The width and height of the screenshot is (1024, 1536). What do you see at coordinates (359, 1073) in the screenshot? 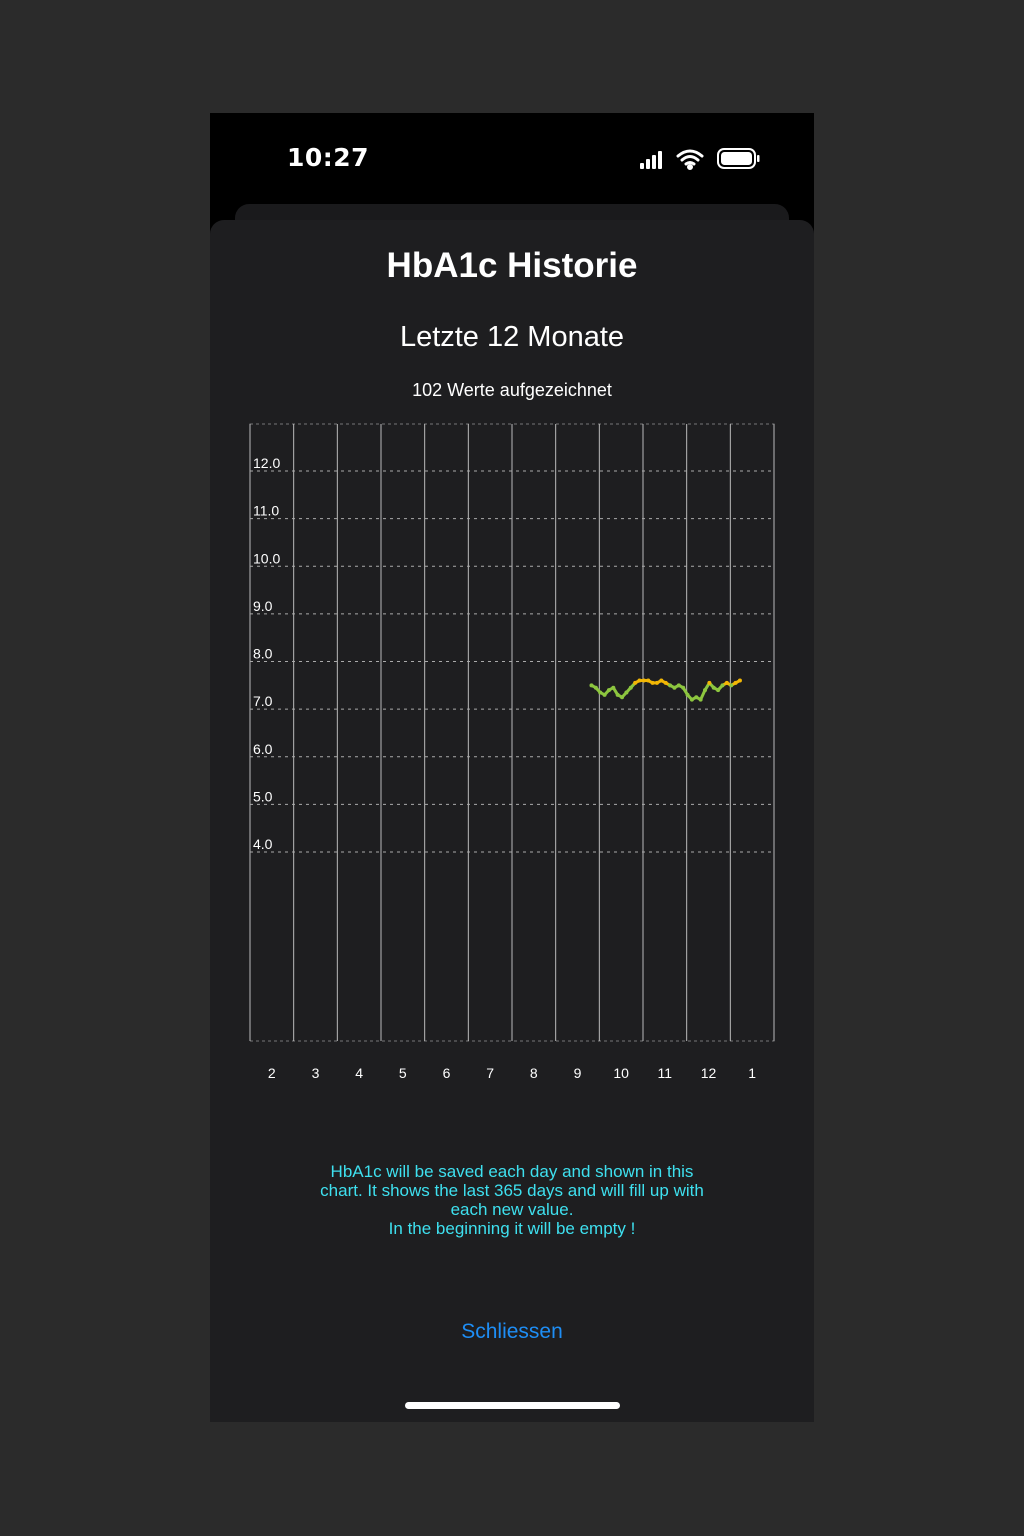
I see `x-tick-label: 4` at bounding box center [359, 1073].